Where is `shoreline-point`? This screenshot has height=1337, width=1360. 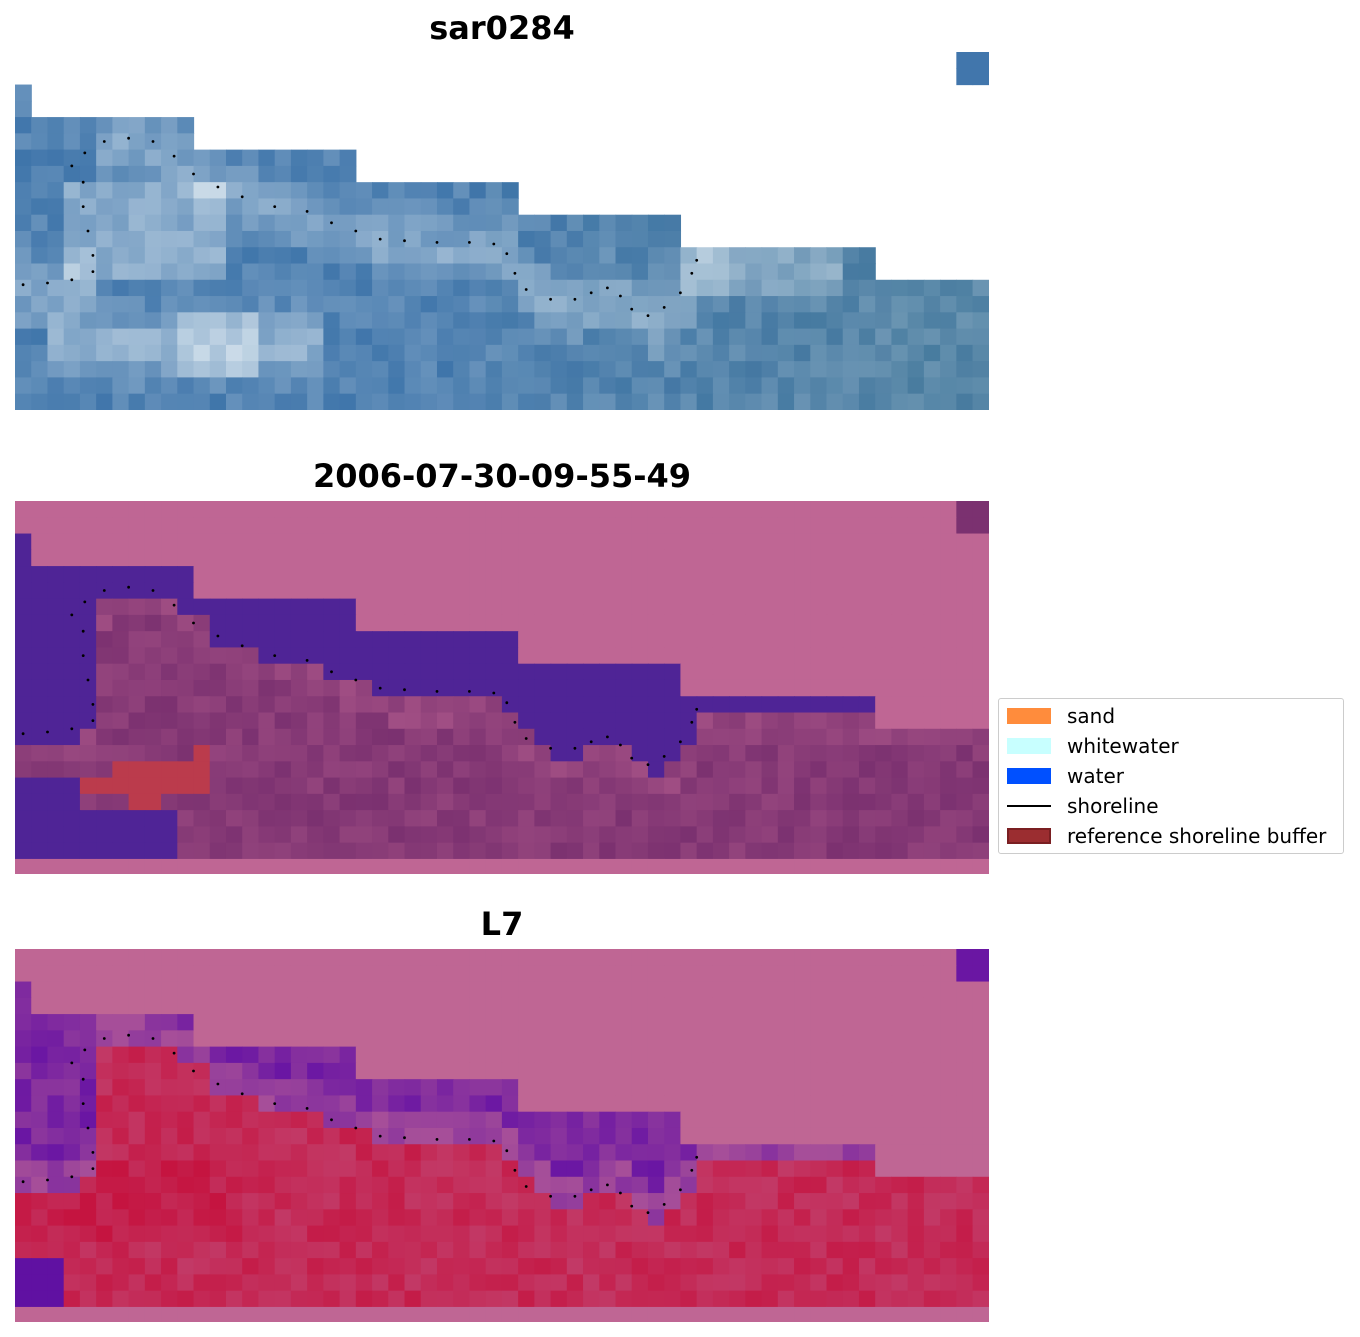
shoreline-point is located at coordinates (23, 1182).